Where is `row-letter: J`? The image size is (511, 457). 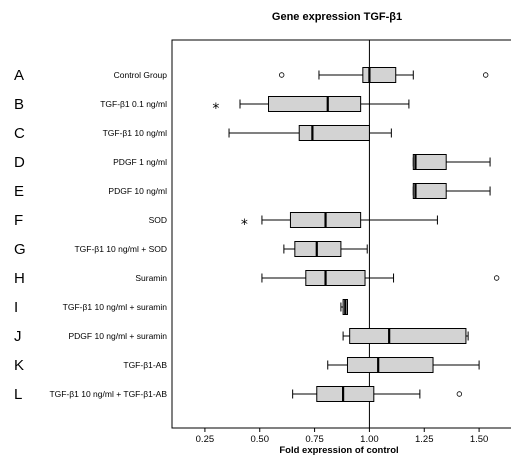 row-letter: J is located at coordinates (18, 336).